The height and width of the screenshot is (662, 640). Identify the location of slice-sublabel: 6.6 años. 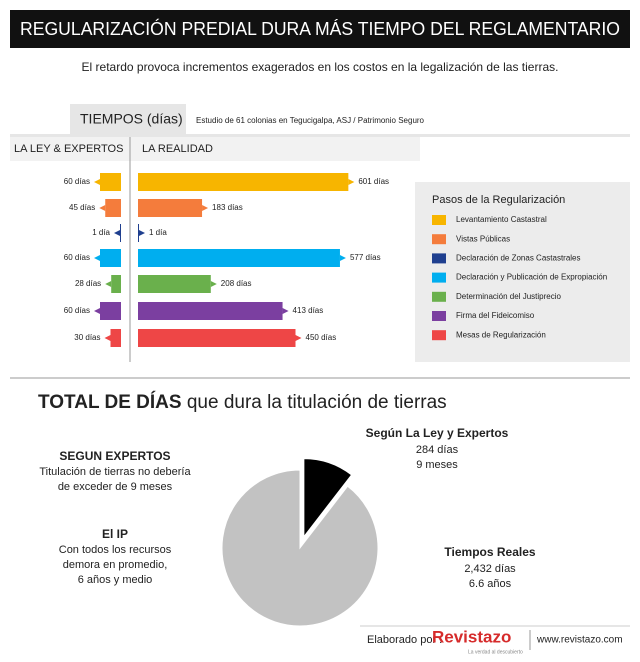
(490, 584).